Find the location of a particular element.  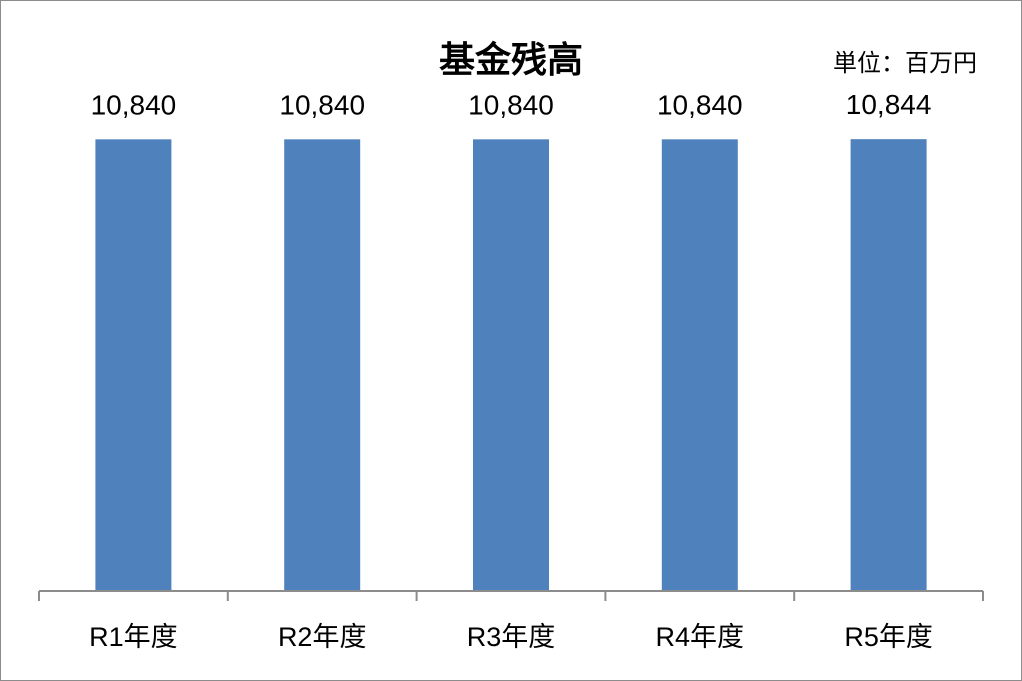

data-label-3: 10,840 is located at coordinates (511, 104).